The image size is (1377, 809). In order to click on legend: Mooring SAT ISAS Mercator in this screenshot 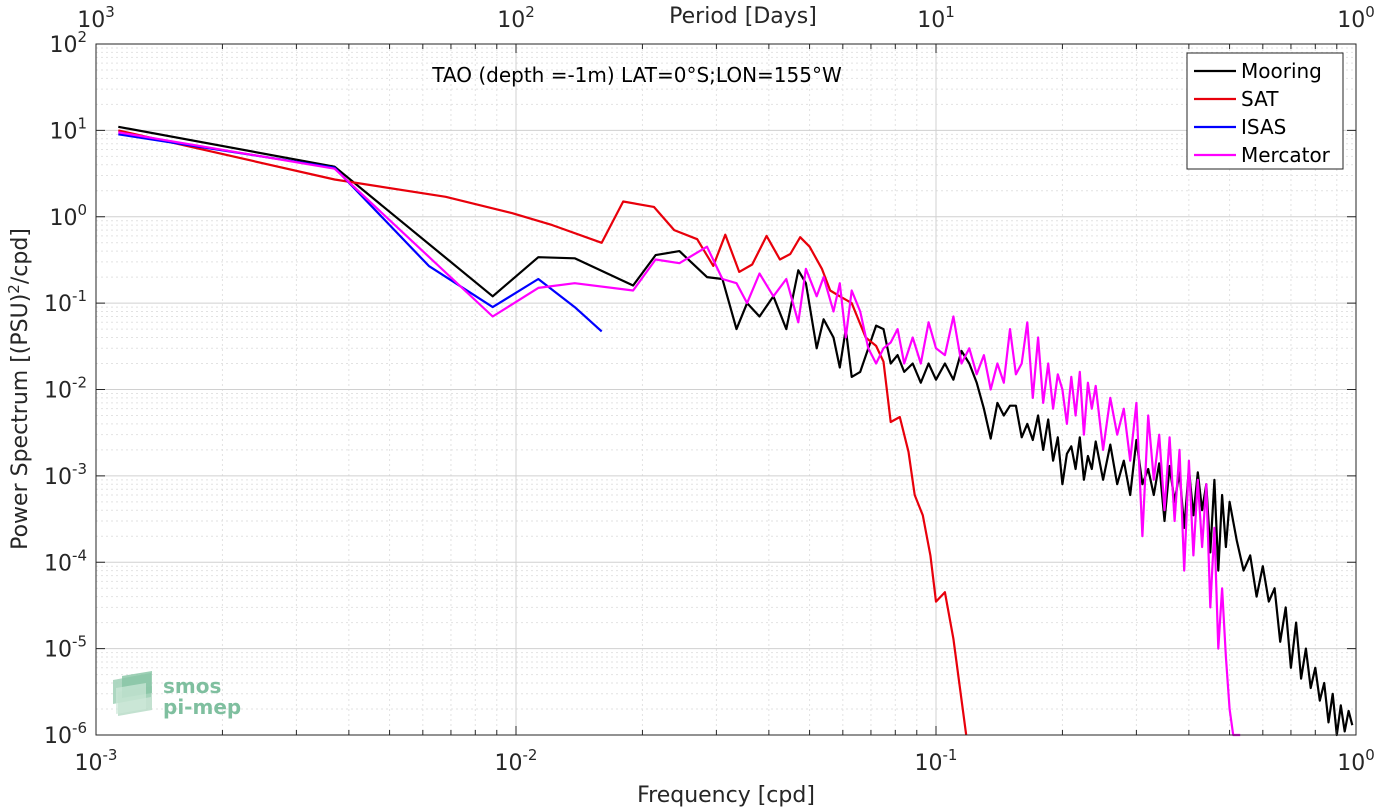, I will do `click(1265, 111)`.